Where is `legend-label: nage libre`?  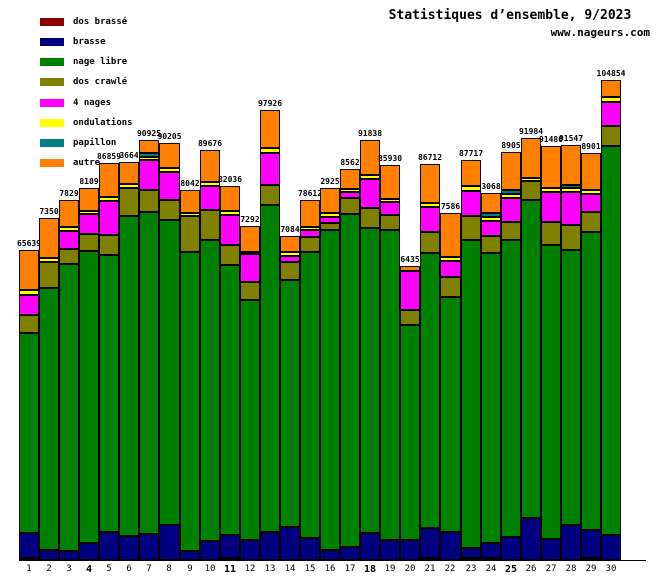 legend-label: nage libre is located at coordinates (100, 62).